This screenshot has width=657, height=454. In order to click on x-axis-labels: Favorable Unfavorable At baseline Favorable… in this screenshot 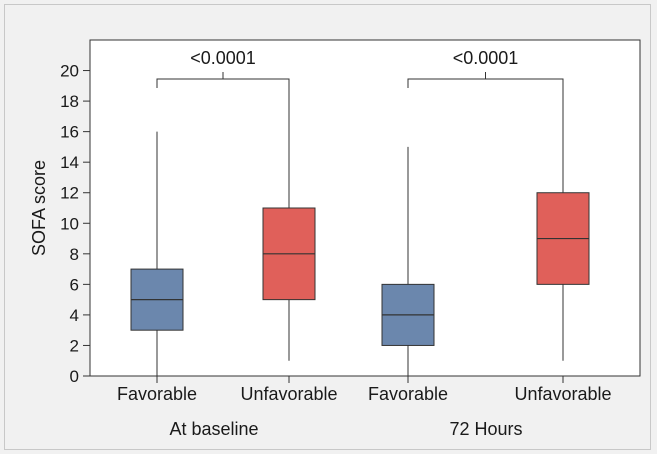, I will do `click(364, 407)`.